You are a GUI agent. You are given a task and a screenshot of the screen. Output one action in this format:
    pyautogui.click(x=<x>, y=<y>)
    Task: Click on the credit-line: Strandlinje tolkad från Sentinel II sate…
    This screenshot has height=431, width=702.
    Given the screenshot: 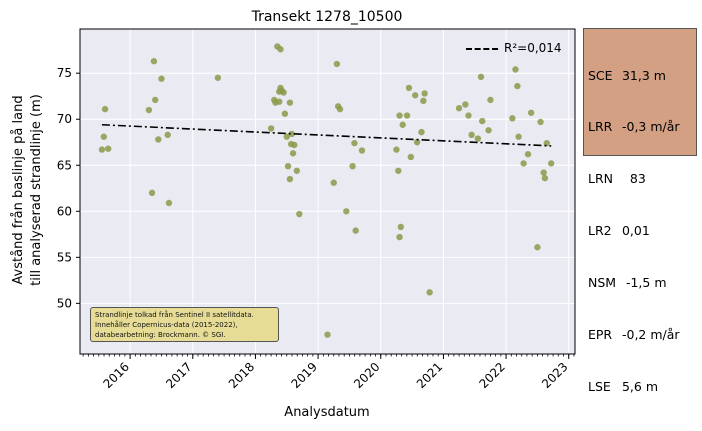 What is the action you would take?
    pyautogui.click(x=174, y=315)
    